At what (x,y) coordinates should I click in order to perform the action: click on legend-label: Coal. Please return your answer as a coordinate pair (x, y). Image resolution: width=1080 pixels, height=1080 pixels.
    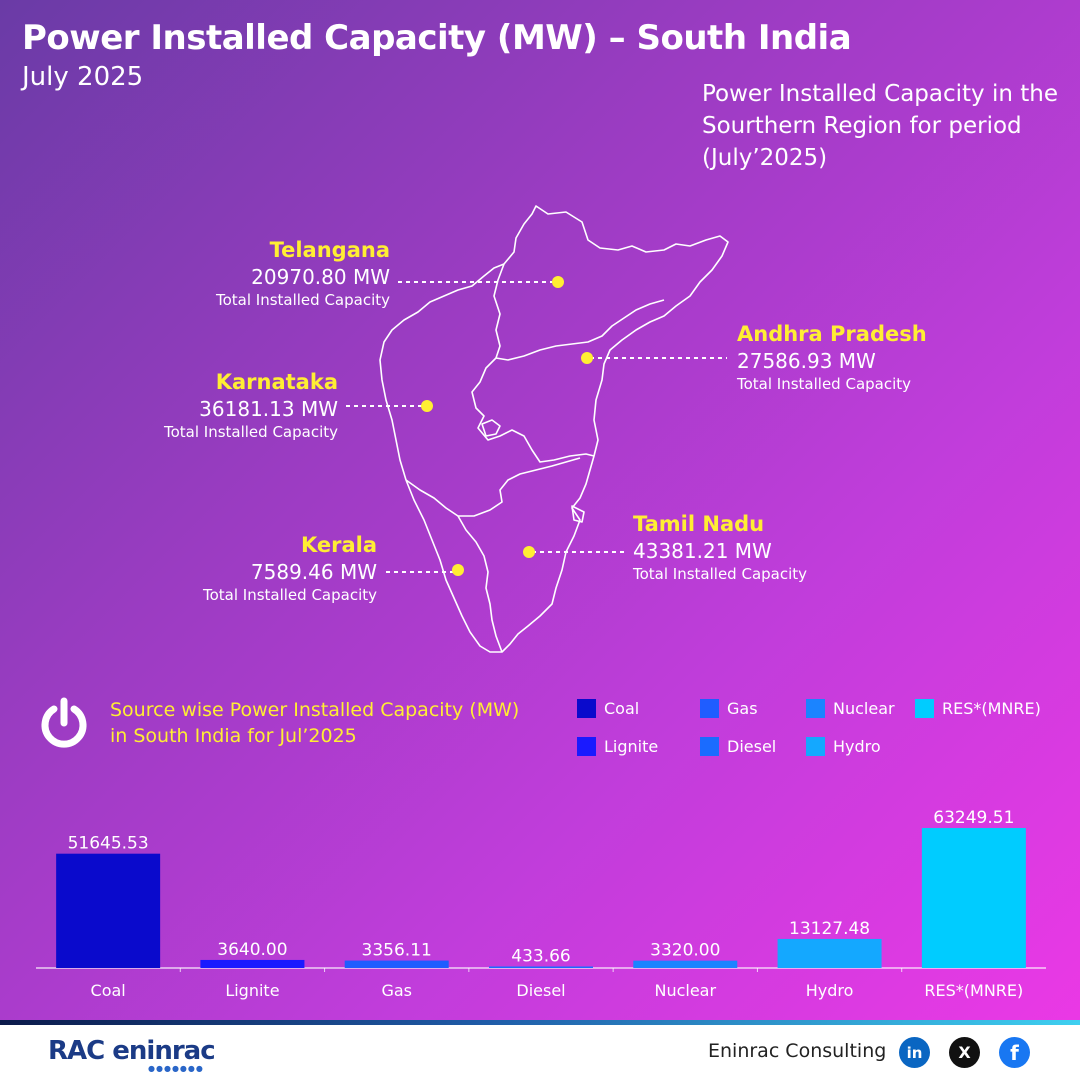
    Looking at the image, I should click on (622, 708).